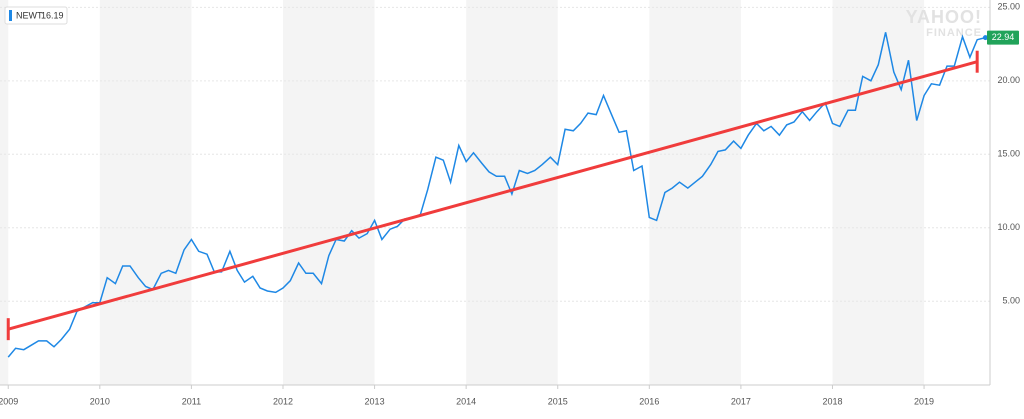 The height and width of the screenshot is (419, 1024). Describe the element at coordinates (832, 401) in the screenshot. I see `x-tick-label: 2018` at that location.